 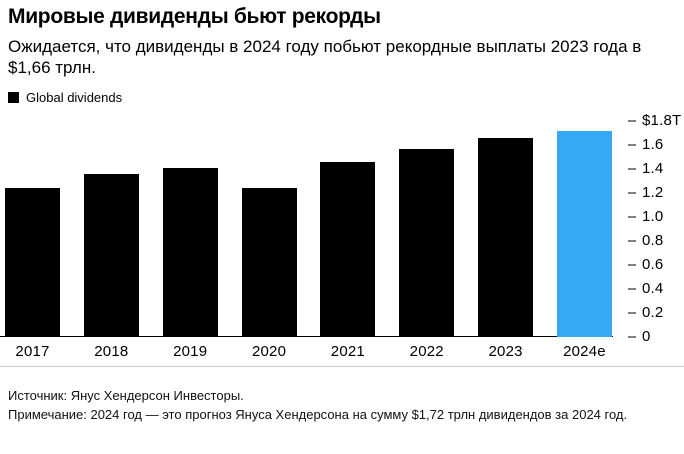 What do you see at coordinates (646, 336) in the screenshot?
I see `y-tick-label-0: 0` at bounding box center [646, 336].